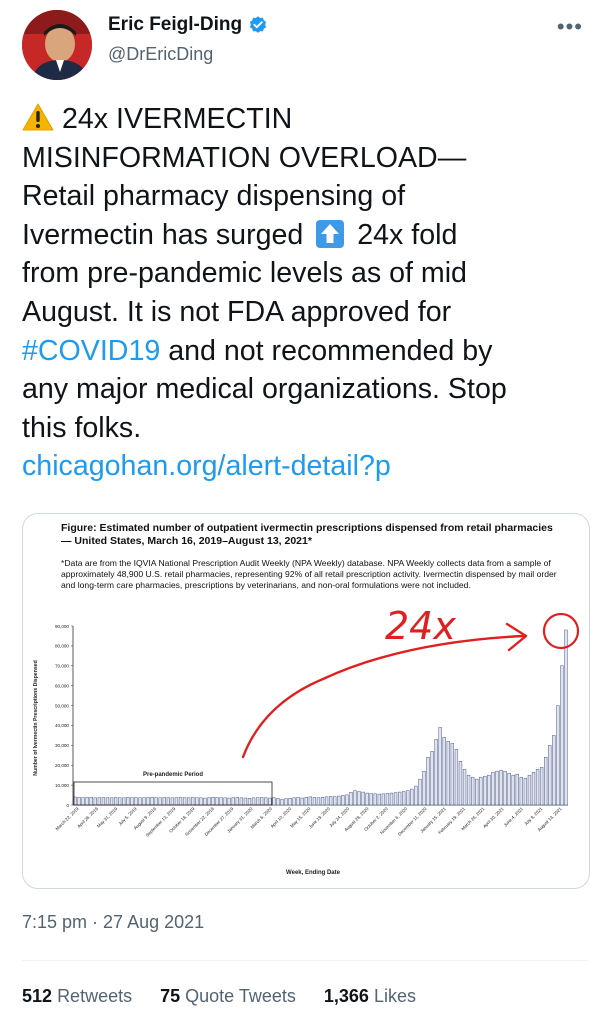  Describe the element at coordinates (91, 350) in the screenshot. I see `hashtag-link: #COVID19` at that location.